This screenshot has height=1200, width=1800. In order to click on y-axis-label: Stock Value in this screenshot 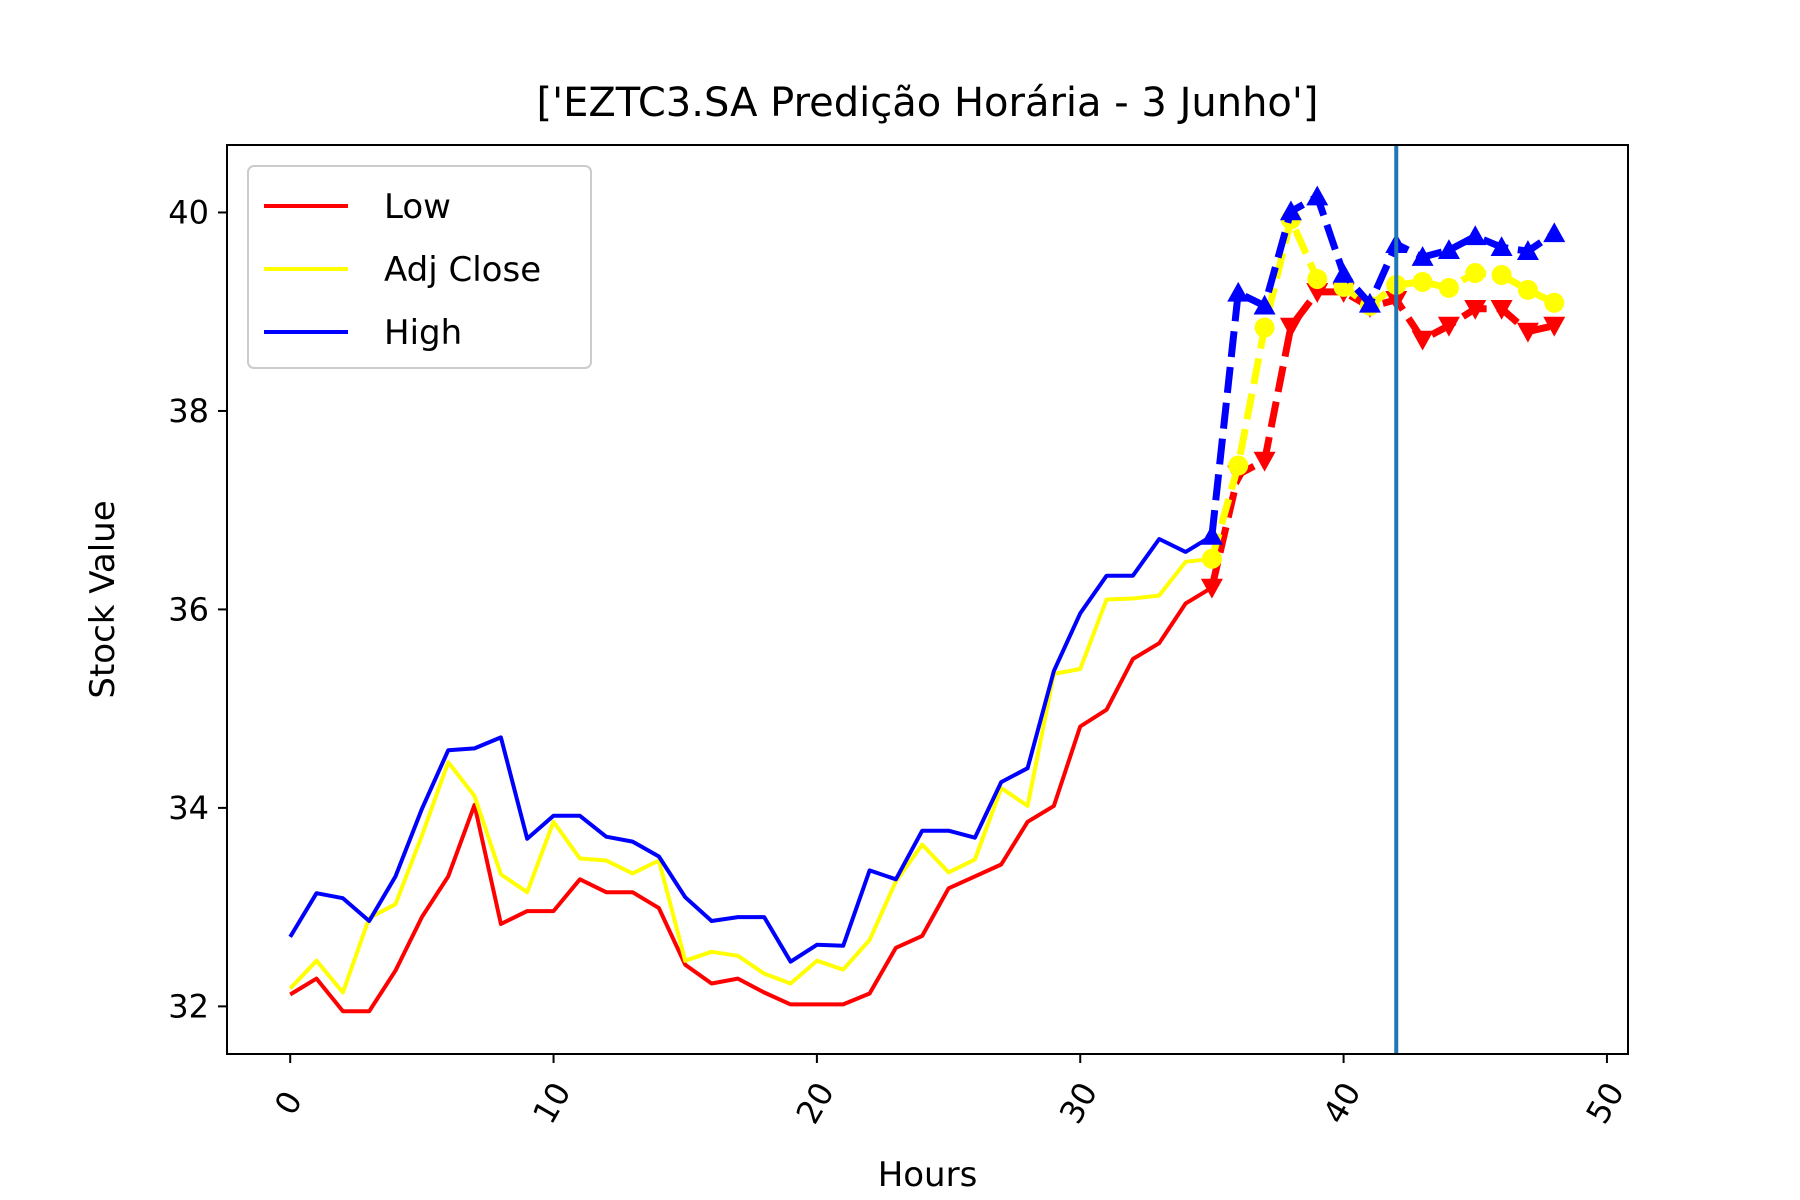, I will do `click(103, 599)`.